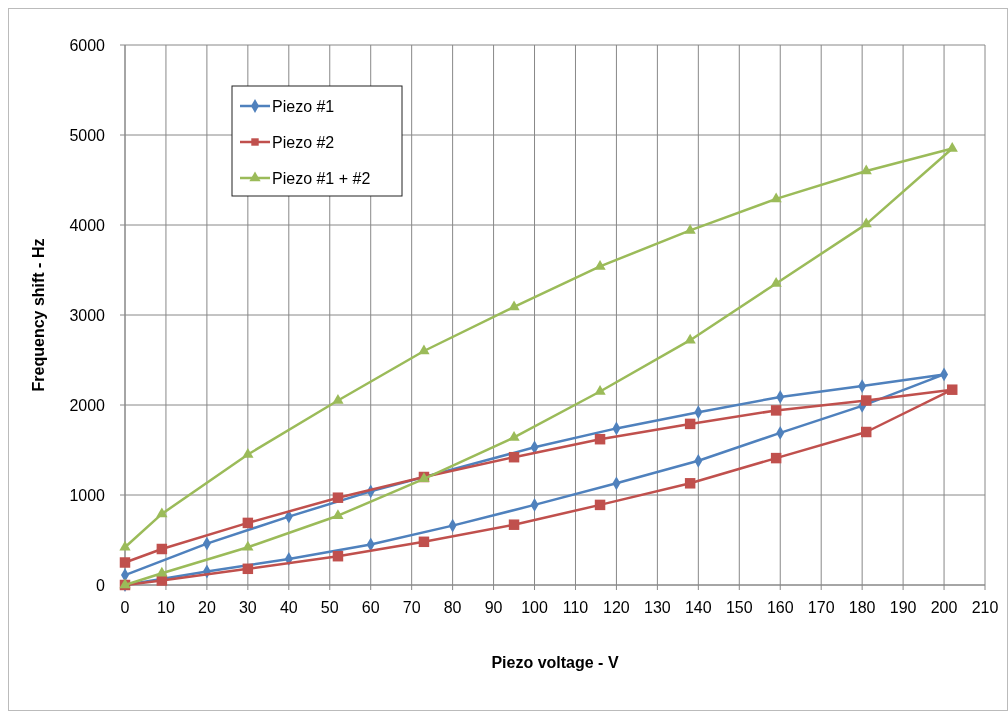 This screenshot has width=1008, height=711. What do you see at coordinates (698, 607) in the screenshot?
I see `x-tick-label: 140` at bounding box center [698, 607].